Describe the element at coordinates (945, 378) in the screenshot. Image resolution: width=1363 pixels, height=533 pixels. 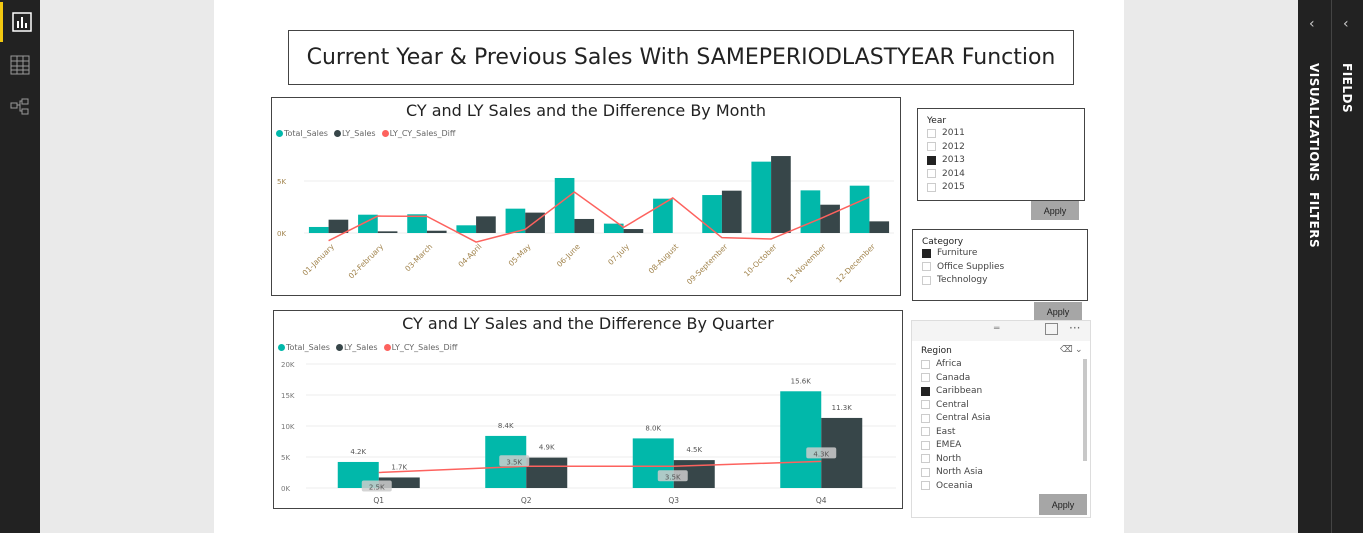
I see `slicer-item: Canada` at that location.